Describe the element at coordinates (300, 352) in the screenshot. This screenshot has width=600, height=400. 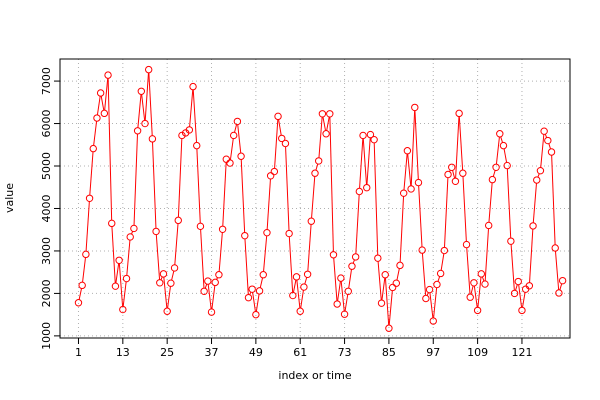
I see `x-tick-label: 61` at that location.